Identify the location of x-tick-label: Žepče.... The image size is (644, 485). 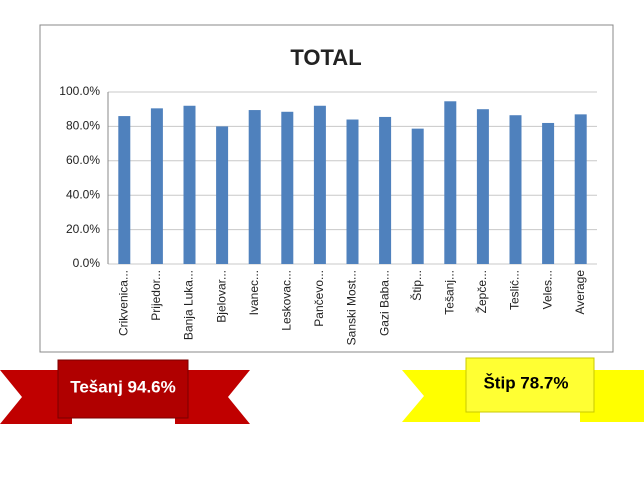
(481, 291).